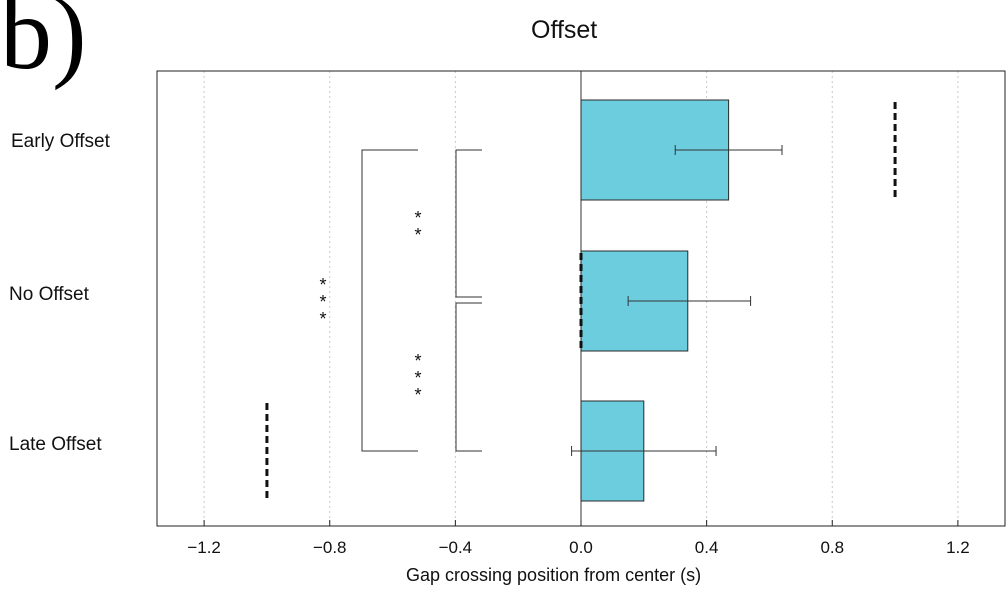 The width and height of the screenshot is (1007, 593). I want to click on x-axis-ticks: −1.2 −0.8 −0.4 0.0 0.4 0.8 1.2, so click(578, 538).